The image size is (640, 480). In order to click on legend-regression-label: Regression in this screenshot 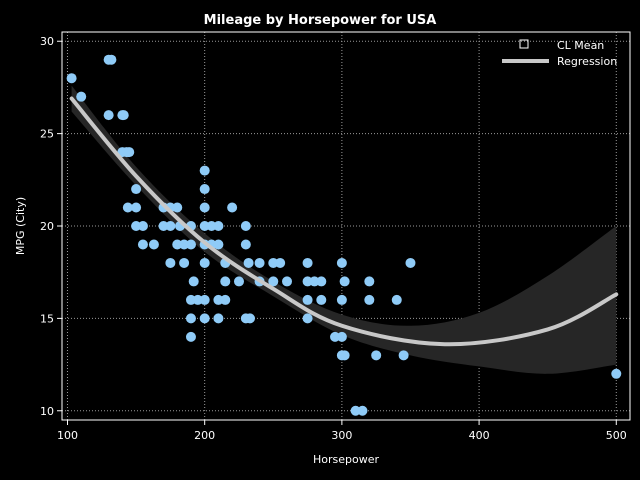, I will do `click(587, 61)`.